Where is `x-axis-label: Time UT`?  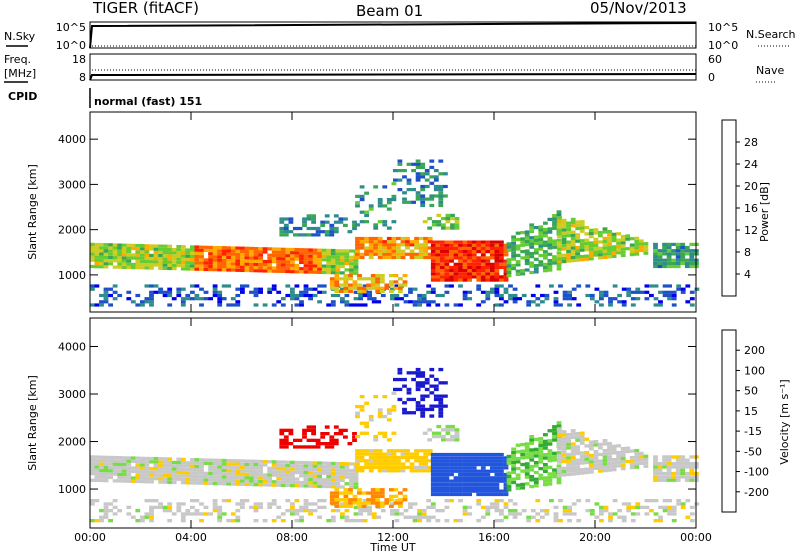 x-axis-label: Time UT is located at coordinates (392, 547).